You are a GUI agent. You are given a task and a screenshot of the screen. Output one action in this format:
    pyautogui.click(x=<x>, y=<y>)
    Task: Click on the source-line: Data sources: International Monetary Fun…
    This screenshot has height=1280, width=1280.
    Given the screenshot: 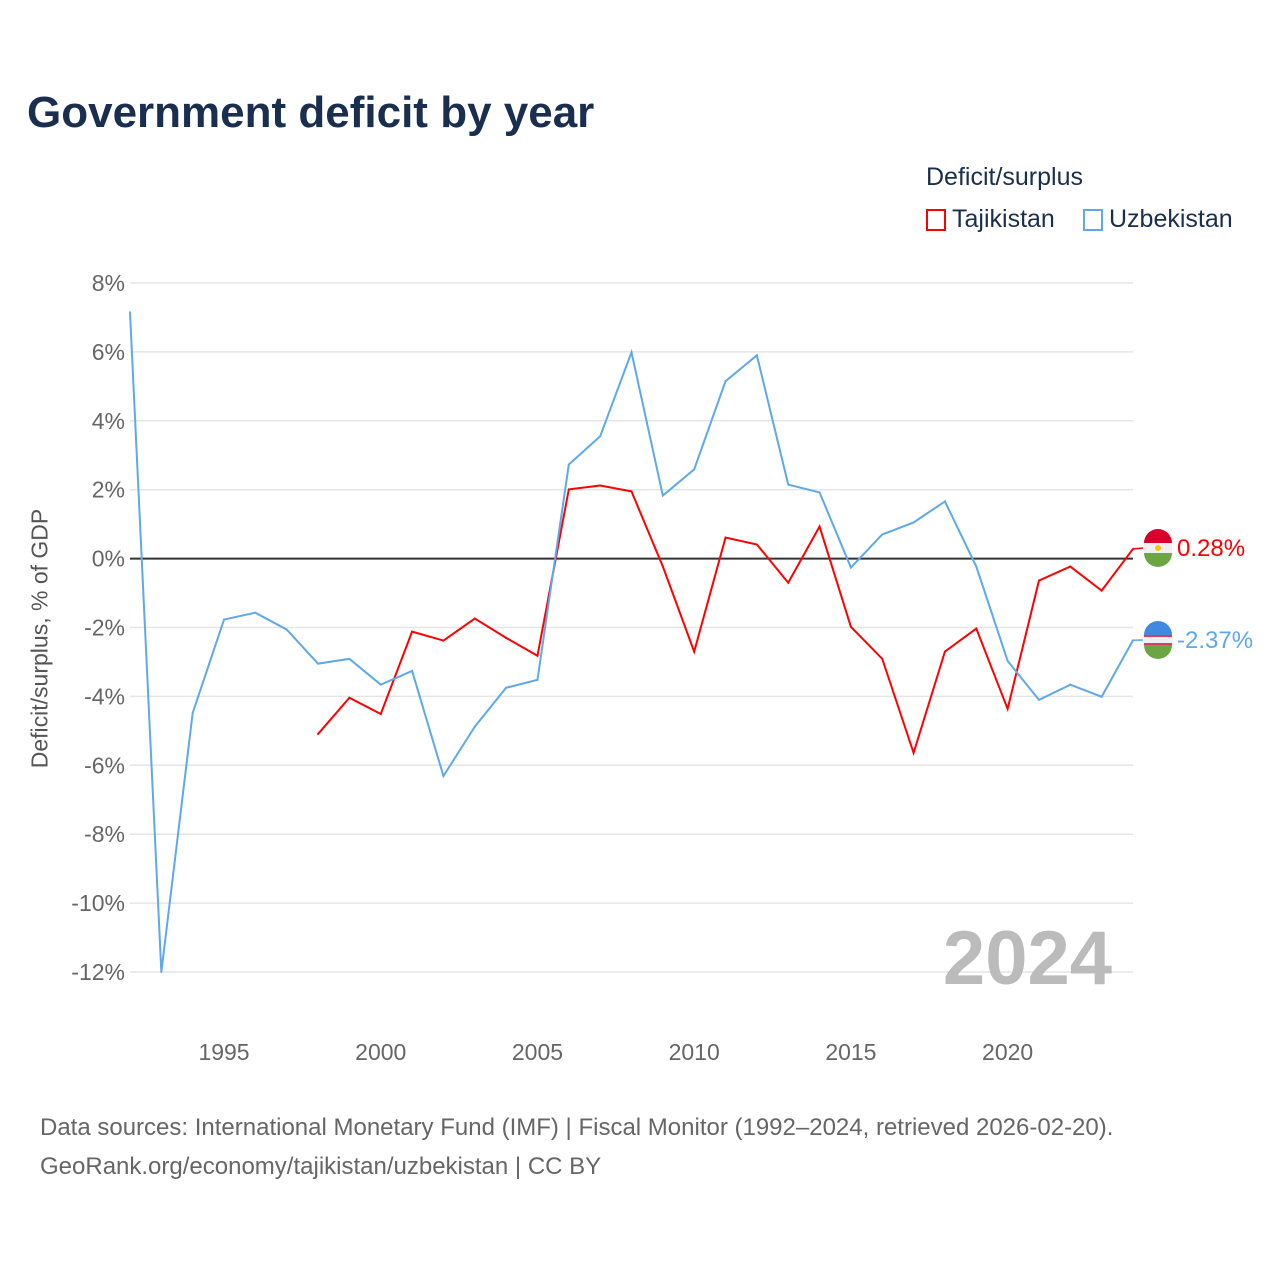 What is the action you would take?
    pyautogui.click(x=577, y=1127)
    